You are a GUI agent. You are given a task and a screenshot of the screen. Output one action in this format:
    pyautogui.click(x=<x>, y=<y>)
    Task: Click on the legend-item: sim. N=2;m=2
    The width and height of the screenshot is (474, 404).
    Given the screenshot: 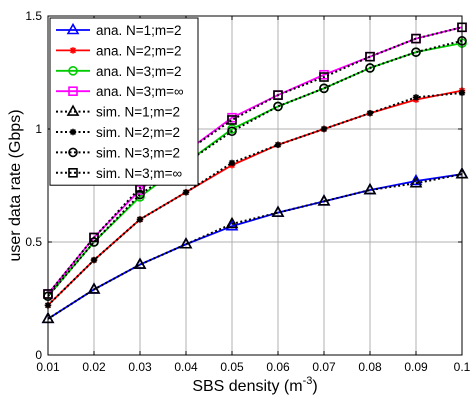 What is the action you would take?
    pyautogui.click(x=118, y=132)
    